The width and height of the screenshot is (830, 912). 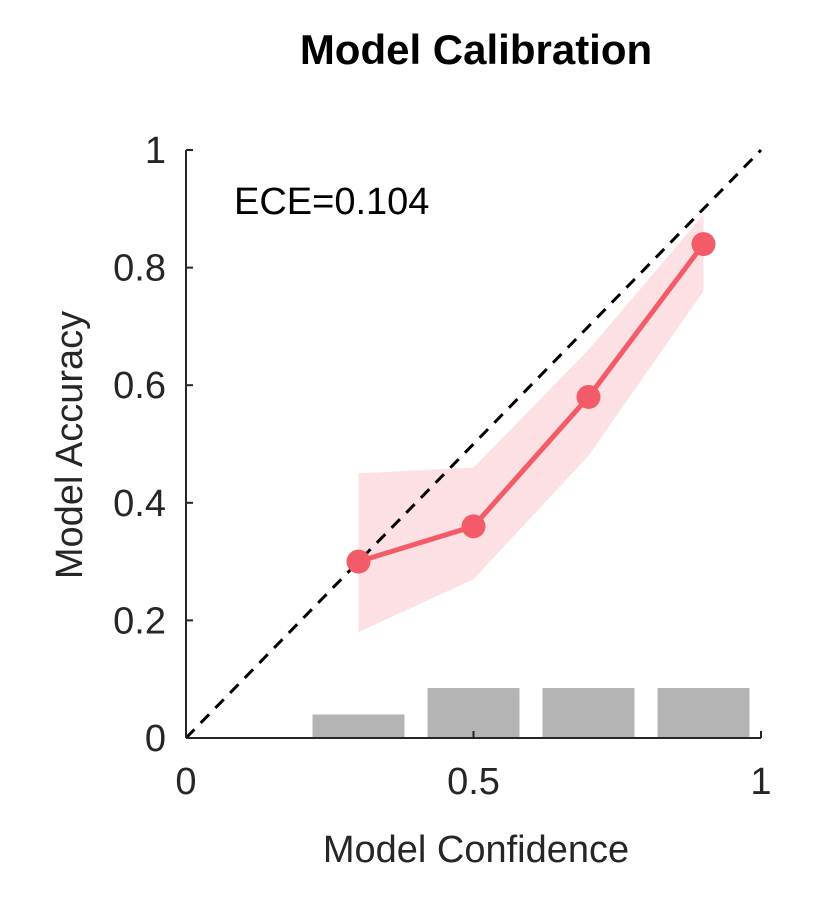 I want to click on x-axis-label: Model Confidence, so click(x=476, y=850).